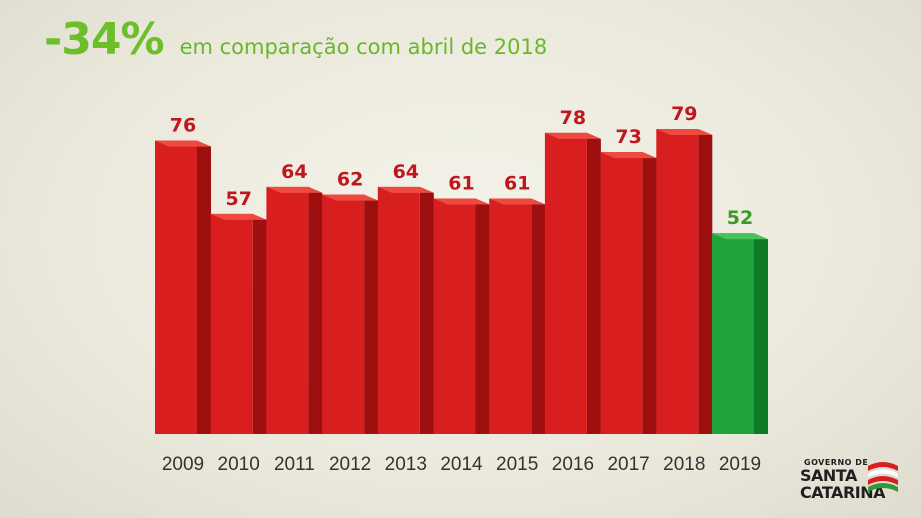 This screenshot has width=921, height=518. What do you see at coordinates (231, 323) in the screenshot?
I see `bar-2010` at bounding box center [231, 323].